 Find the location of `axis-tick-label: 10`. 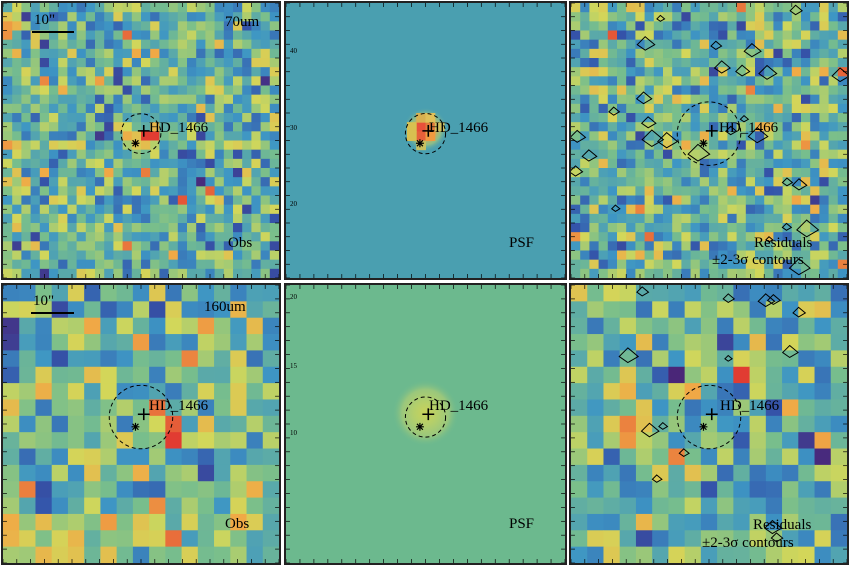

axis-tick-label: 10 is located at coordinates (293, 433).